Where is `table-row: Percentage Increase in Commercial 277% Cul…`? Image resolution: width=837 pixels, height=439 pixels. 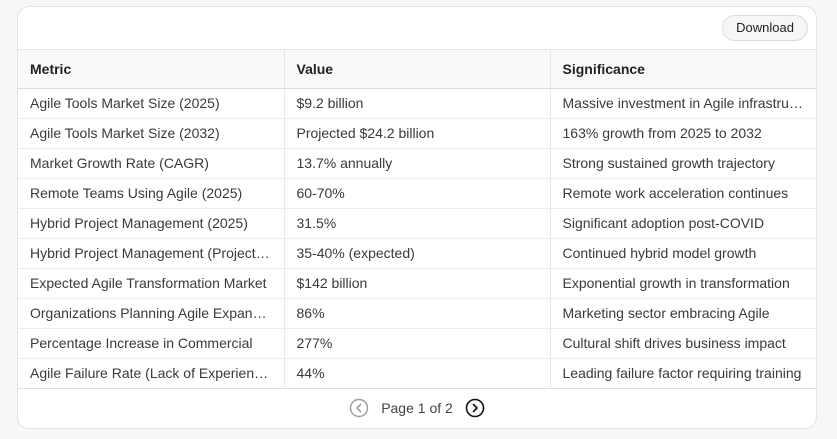 table-row: Percentage Increase in Commercial 277% Cul… is located at coordinates (417, 343).